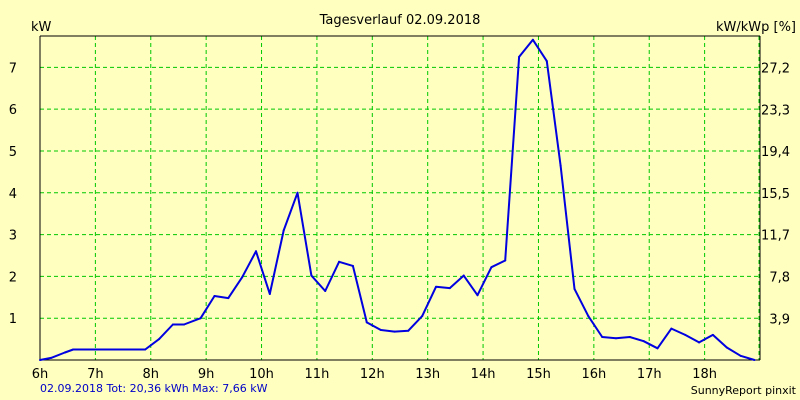  Describe the element at coordinates (779, 319) in the screenshot. I see `y-tick-label-right: 3,9` at that location.